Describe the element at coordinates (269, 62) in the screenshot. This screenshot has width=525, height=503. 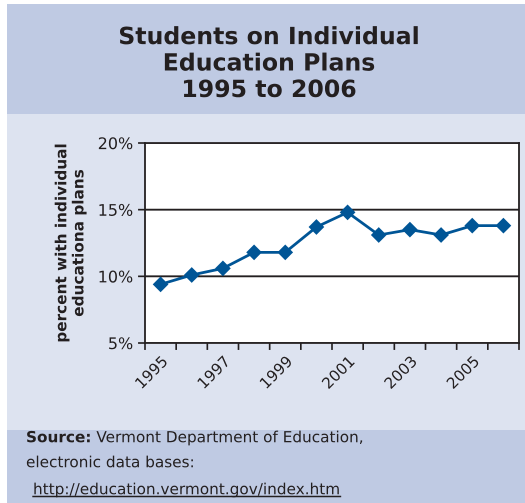
I see `chart-title: Students on Individual Education Plans 1995 to 2006` at that location.